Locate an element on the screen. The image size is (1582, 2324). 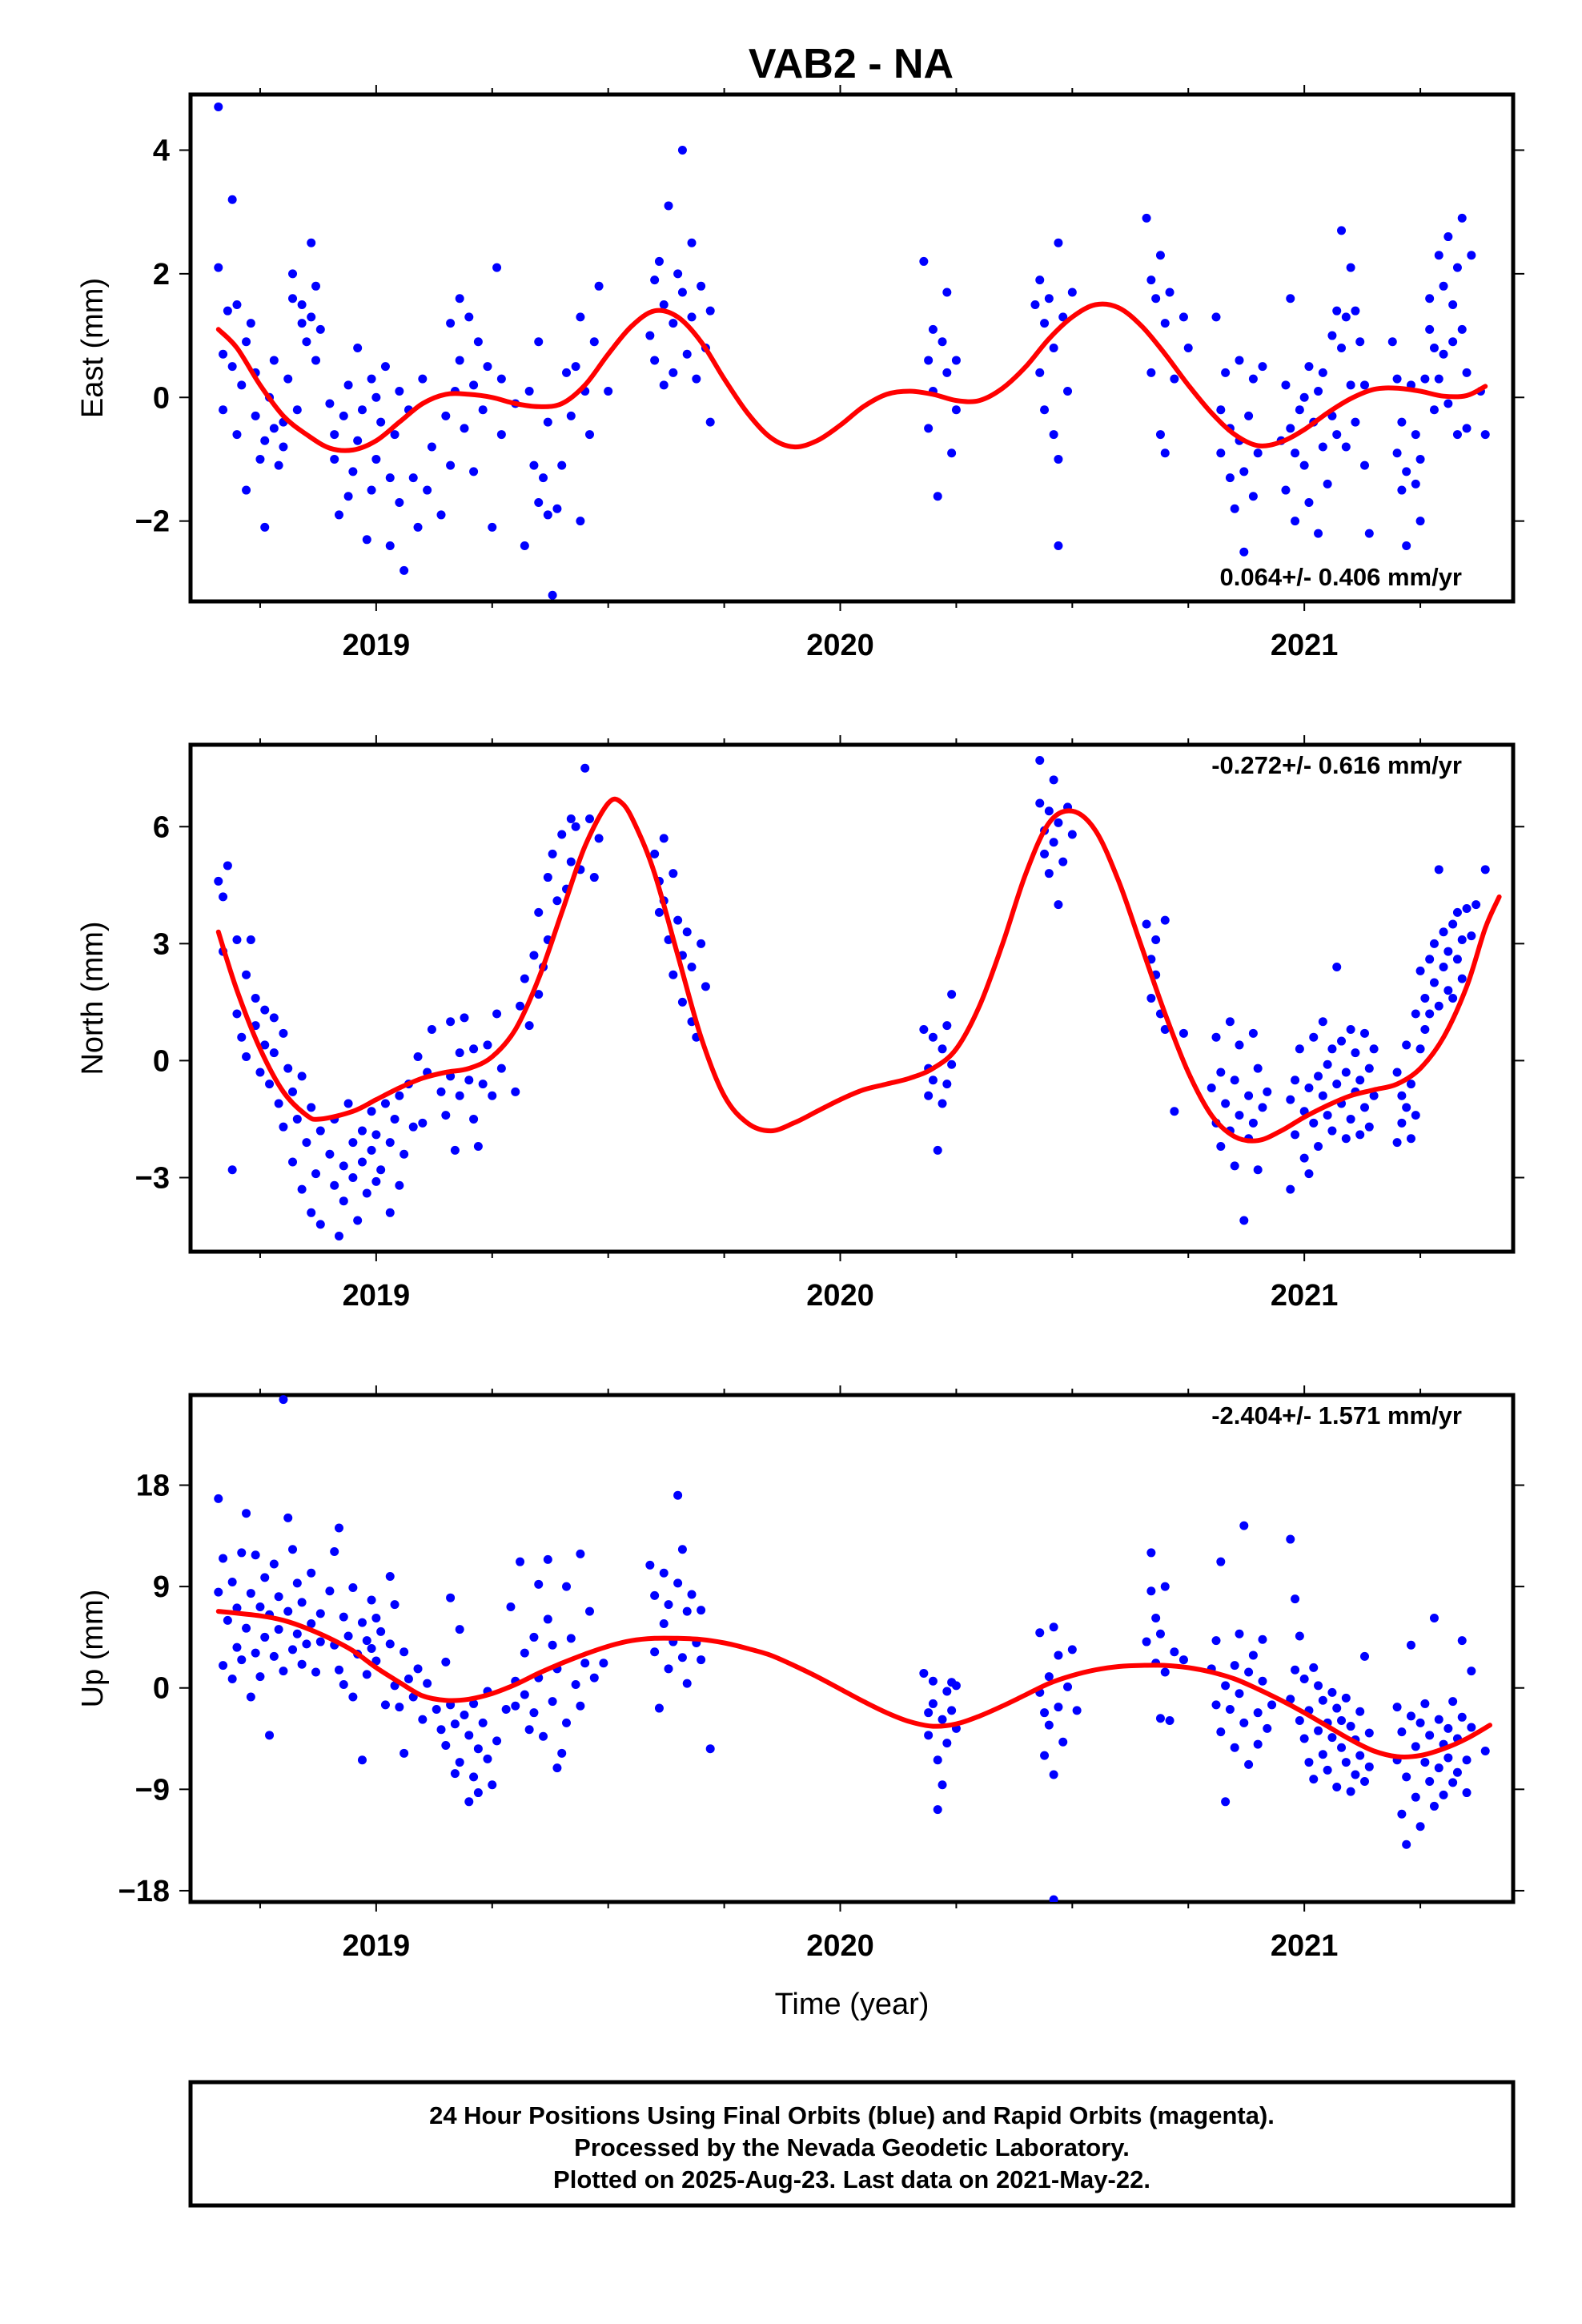
east-fit-curve is located at coordinates (851, 377).